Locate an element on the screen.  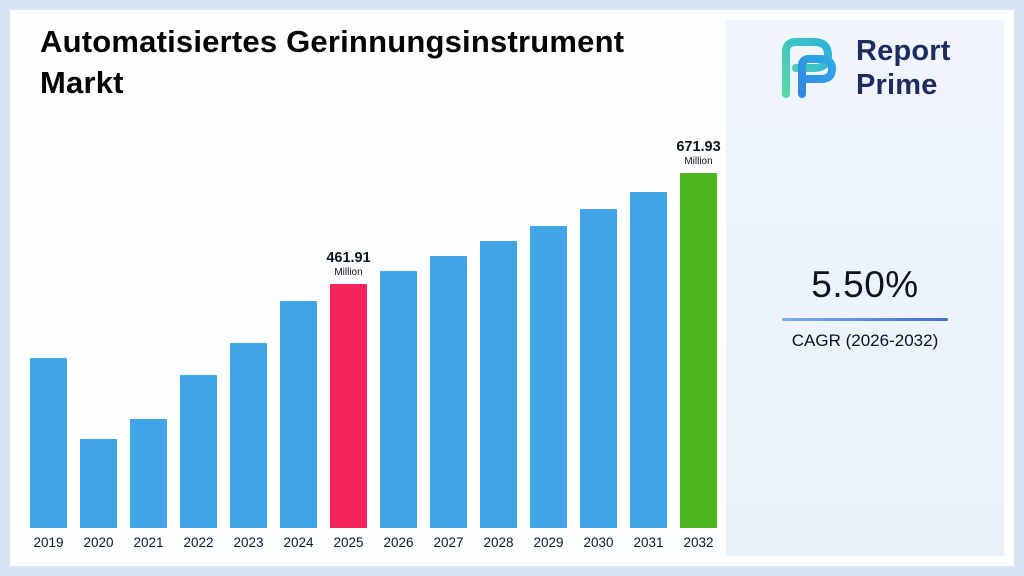
bar-column-2019: 2019 is located at coordinates (48, 453).